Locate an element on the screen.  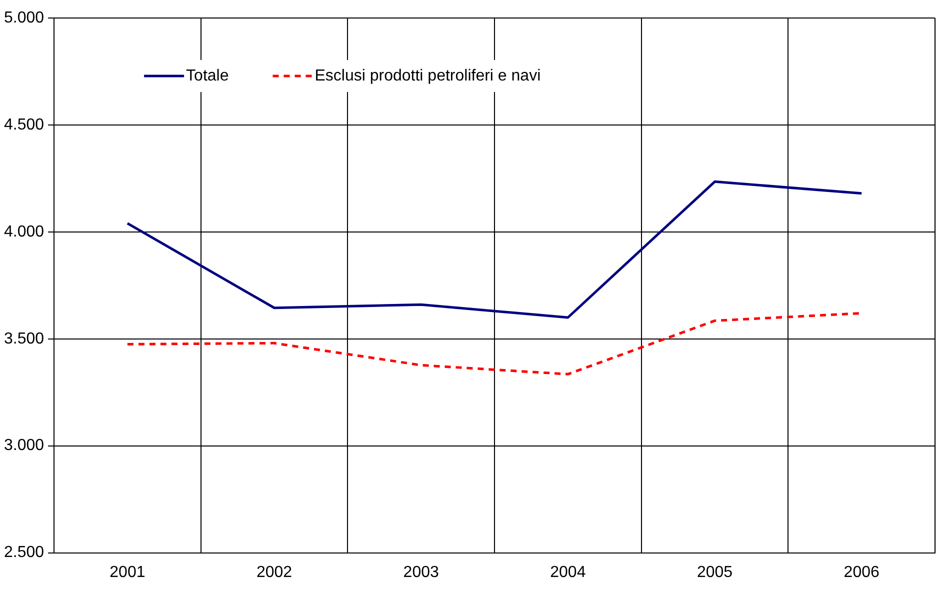
y-tick-label: 3.000 is located at coordinates (24, 445).